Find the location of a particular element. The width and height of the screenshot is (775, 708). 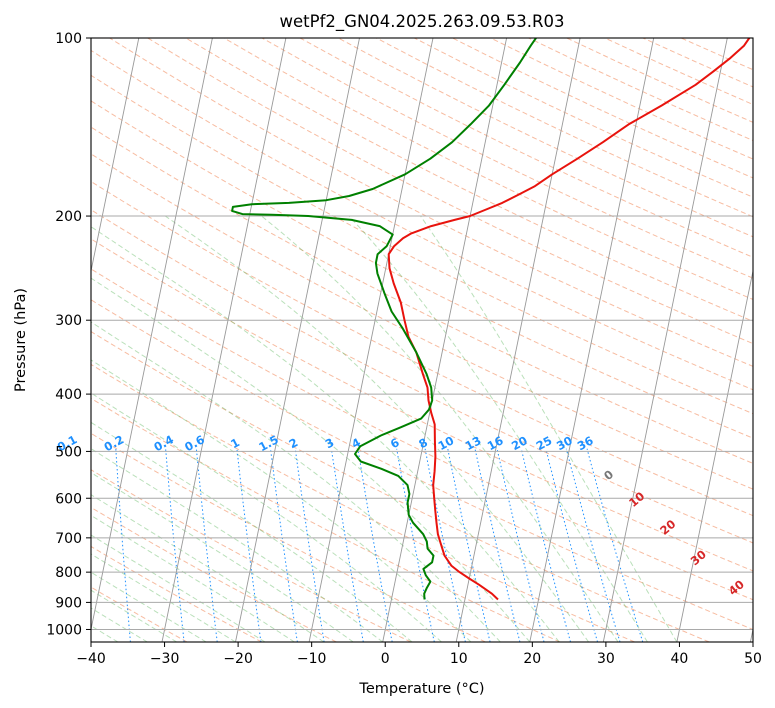

mixing-ratio-label: 13 is located at coordinates (473, 443).